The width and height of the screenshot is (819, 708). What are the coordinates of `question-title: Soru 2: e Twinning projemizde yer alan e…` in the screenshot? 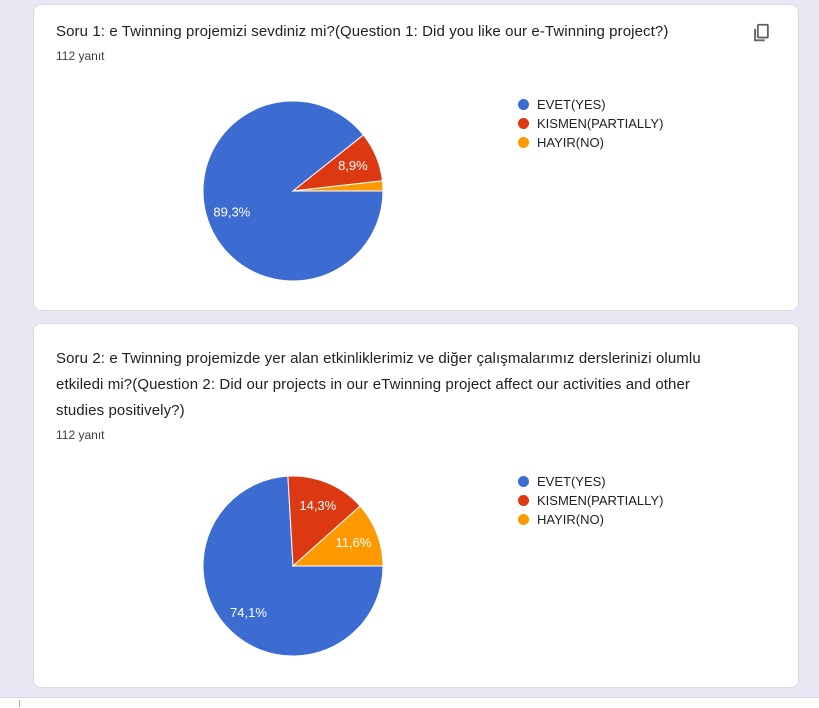 It's located at (378, 384).